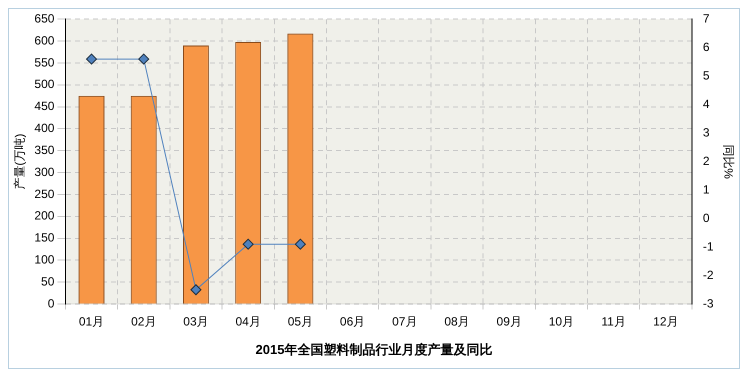 The image size is (746, 375). Describe the element at coordinates (708, 275) in the screenshot. I see `y2-tick-label: -2` at that location.